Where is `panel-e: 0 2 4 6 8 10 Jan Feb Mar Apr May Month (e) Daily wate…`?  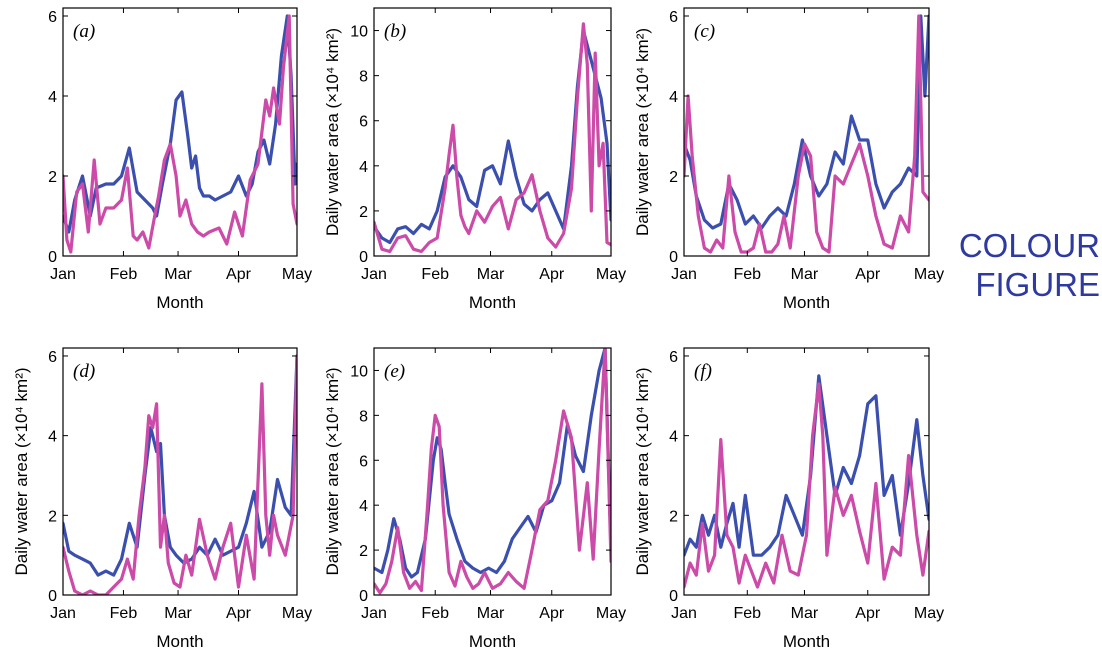
panel-e: 0 2 4 6 8 10 Jan Feb Mar Apr May Month (e) Daily wate… is located at coordinates (474, 498).